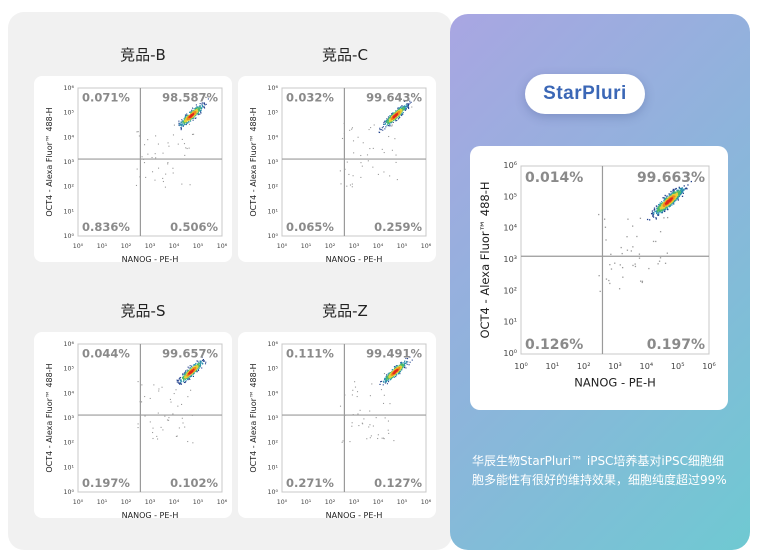 Image resolution: width=760 pixels, height=560 pixels. What do you see at coordinates (510, 259) in the screenshot?
I see `y-tick-label: 10³` at bounding box center [510, 259].